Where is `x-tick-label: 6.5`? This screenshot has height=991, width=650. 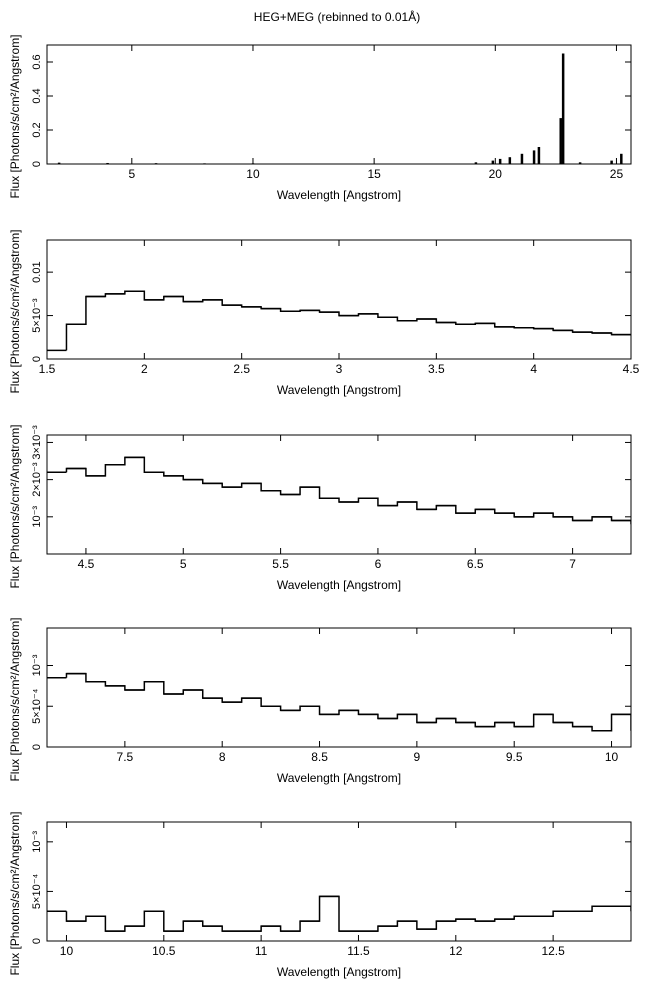 x-tick-label: 6.5 is located at coordinates (475, 564).